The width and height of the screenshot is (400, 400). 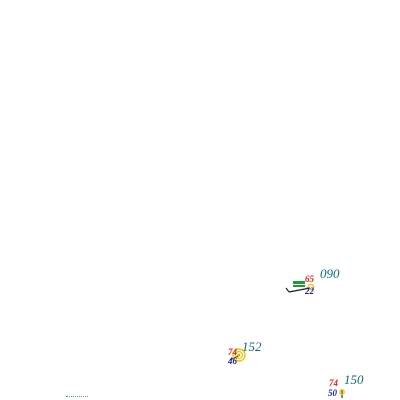 I want to click on dewpoint-label: 22, so click(x=309, y=291).